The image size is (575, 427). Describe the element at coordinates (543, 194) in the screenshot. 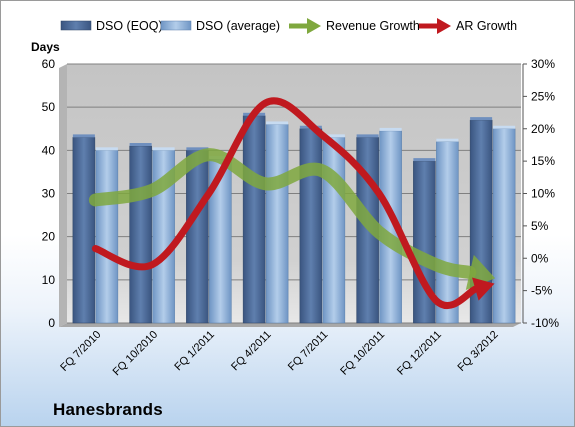

I see `y2-tick-label: 10%` at that location.